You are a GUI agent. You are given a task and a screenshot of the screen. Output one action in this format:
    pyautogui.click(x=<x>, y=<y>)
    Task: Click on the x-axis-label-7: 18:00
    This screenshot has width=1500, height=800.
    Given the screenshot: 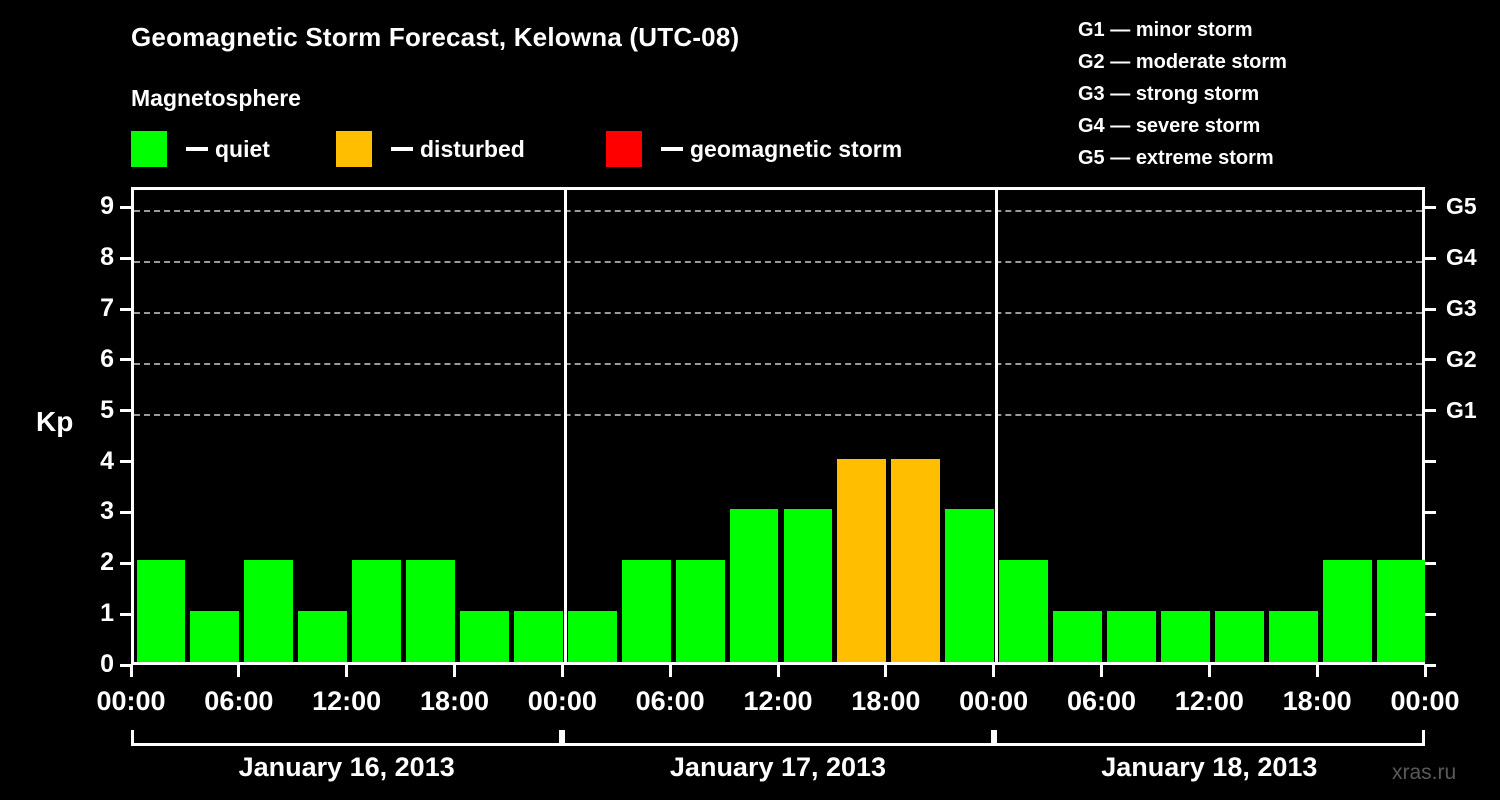 What is the action you would take?
    pyautogui.click(x=886, y=701)
    